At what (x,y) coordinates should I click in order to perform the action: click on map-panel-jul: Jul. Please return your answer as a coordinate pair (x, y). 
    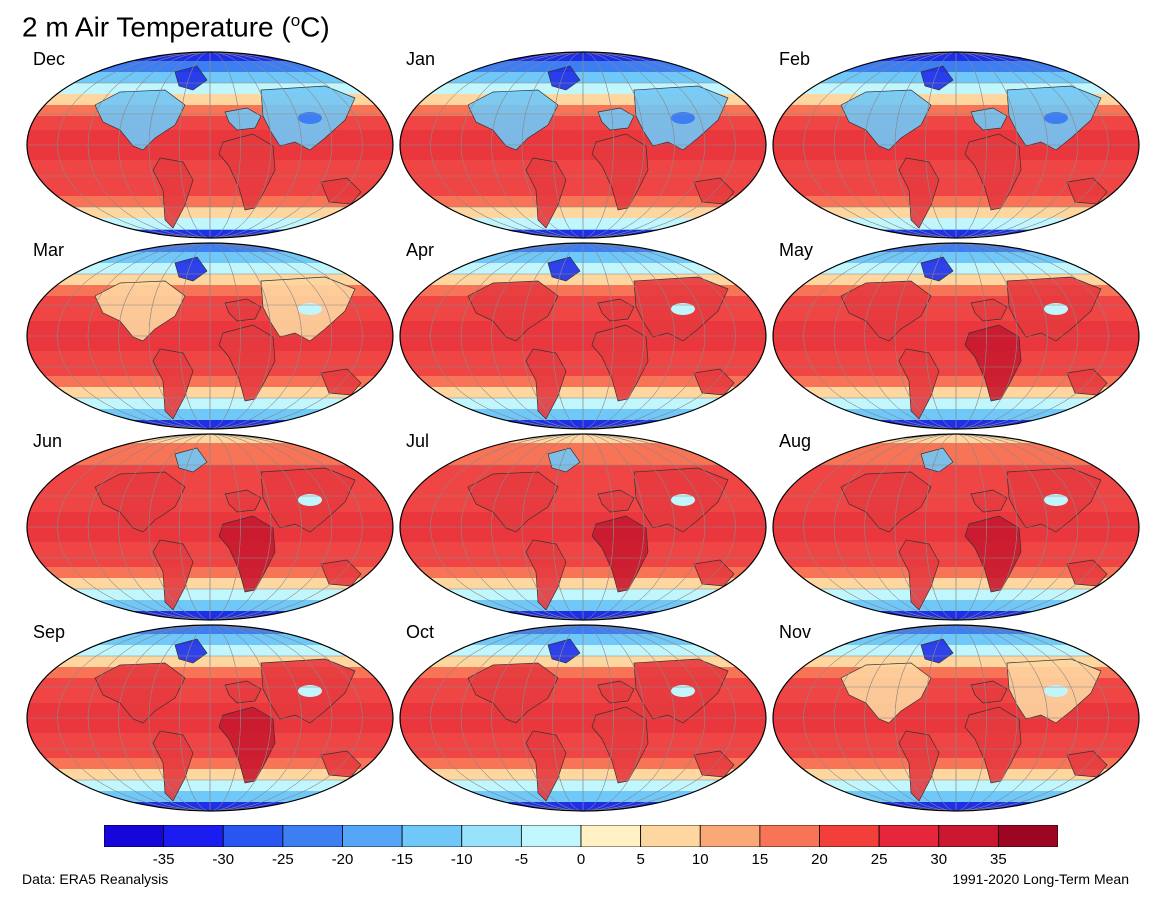
    Looking at the image, I should click on (583, 526).